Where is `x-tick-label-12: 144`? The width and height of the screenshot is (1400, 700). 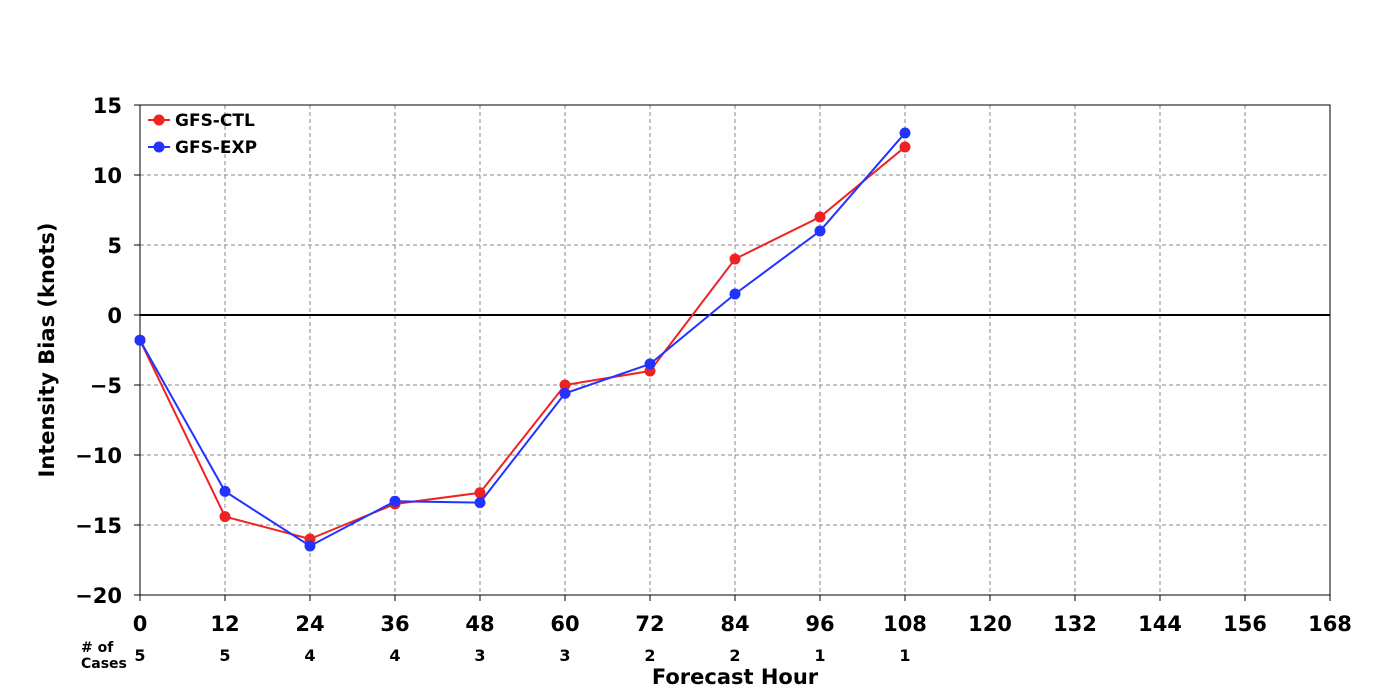
x-tick-label-12: 144 is located at coordinates (1160, 624).